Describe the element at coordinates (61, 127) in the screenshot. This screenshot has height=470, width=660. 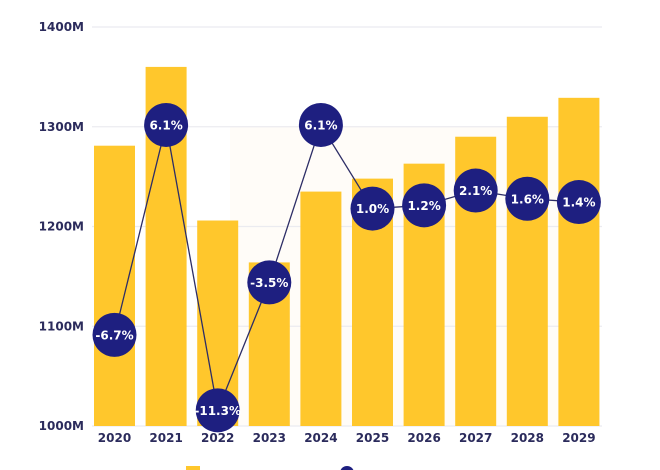
I see `y-tick-label: 1300M` at that location.